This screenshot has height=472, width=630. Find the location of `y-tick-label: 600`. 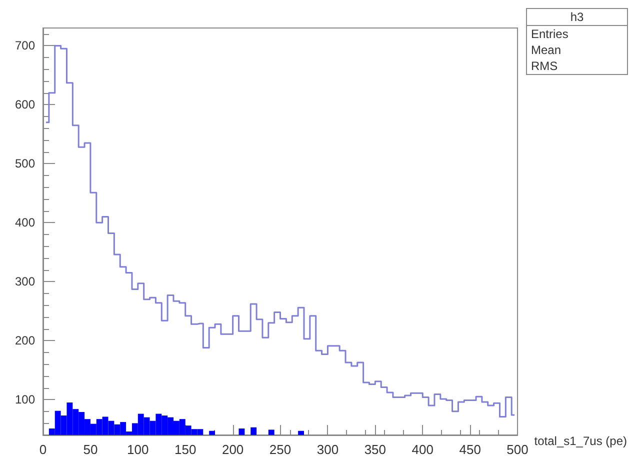

y-tick-label: 600 is located at coordinates (25, 105).